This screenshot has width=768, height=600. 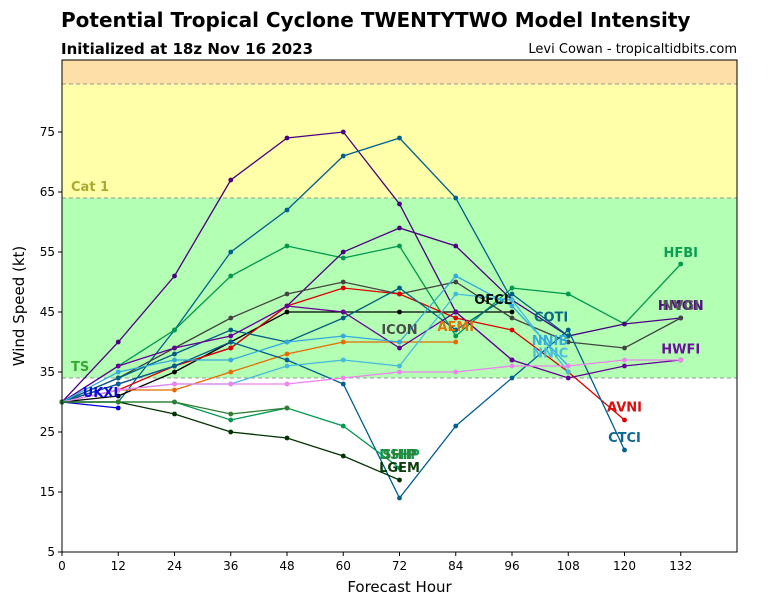 I want to click on model-label-4: COTI, so click(x=551, y=318).